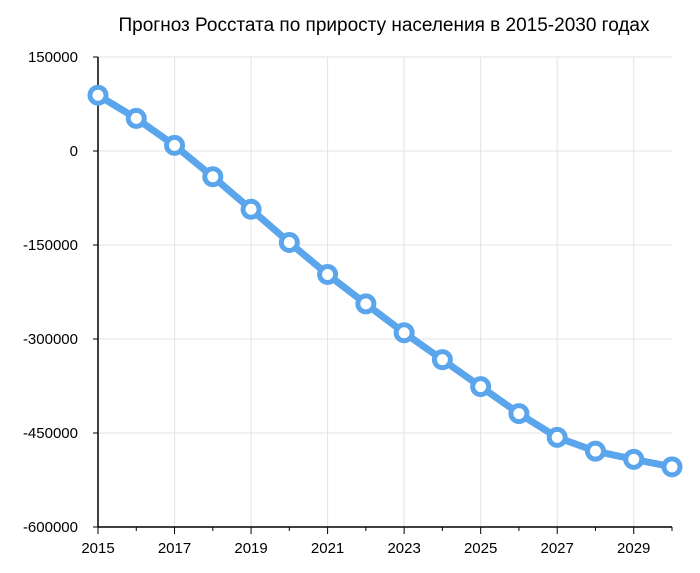  Describe the element at coordinates (97, 548) in the screenshot. I see `x-tick-label: 2015` at that location.